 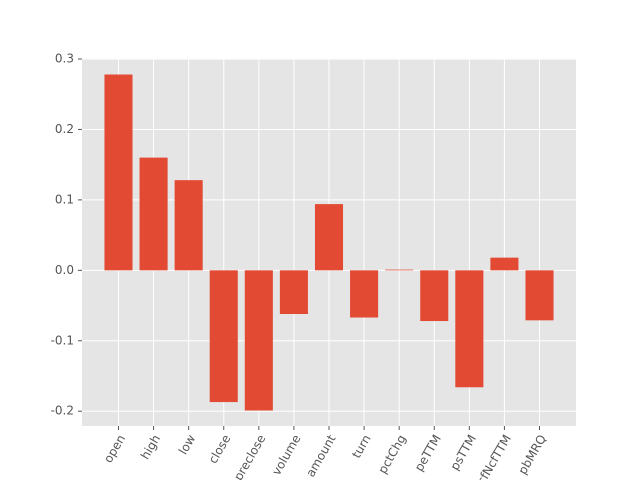 What do you see at coordinates (187, 444) in the screenshot?
I see `x-tick-label: low` at bounding box center [187, 444].